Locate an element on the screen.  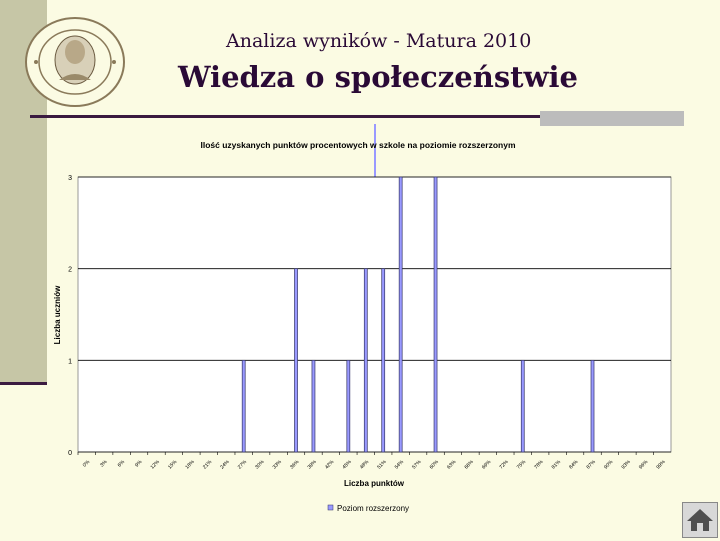
x-tick-label: 96% is located at coordinates (644, 465).